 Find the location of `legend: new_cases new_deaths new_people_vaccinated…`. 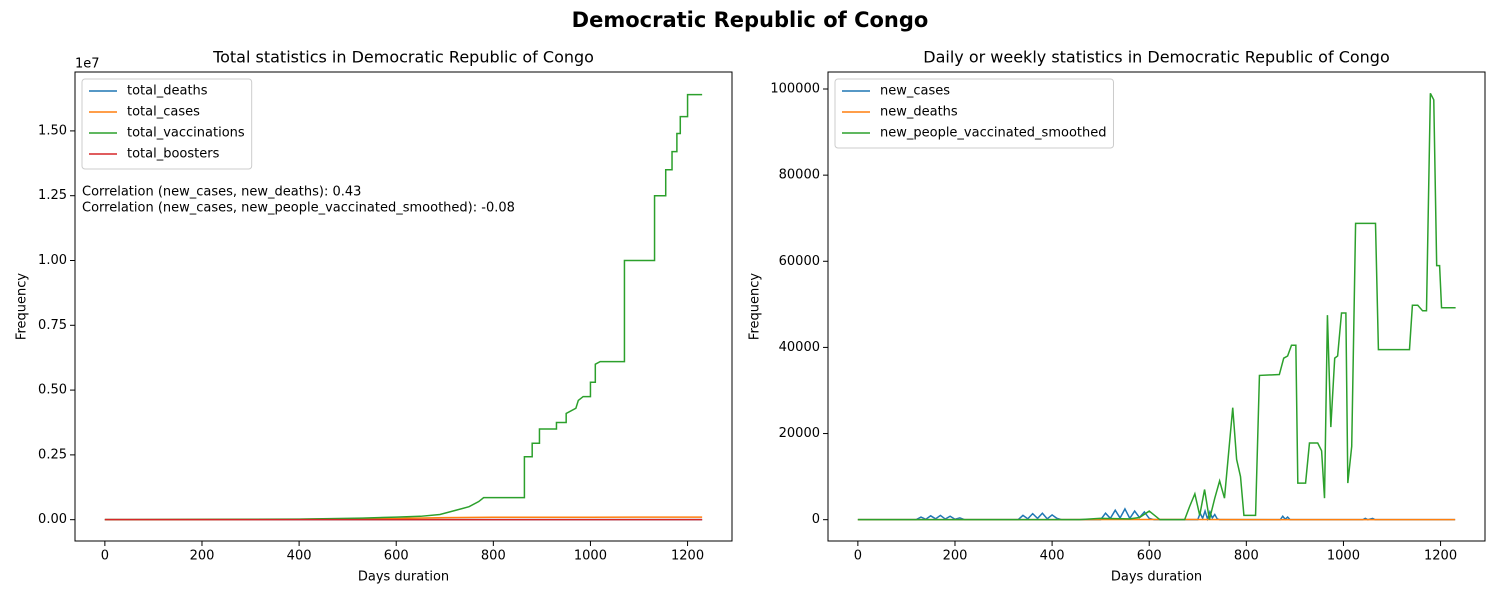

legend: new_cases new_deaths new_people_vaccinated… is located at coordinates (974, 113).